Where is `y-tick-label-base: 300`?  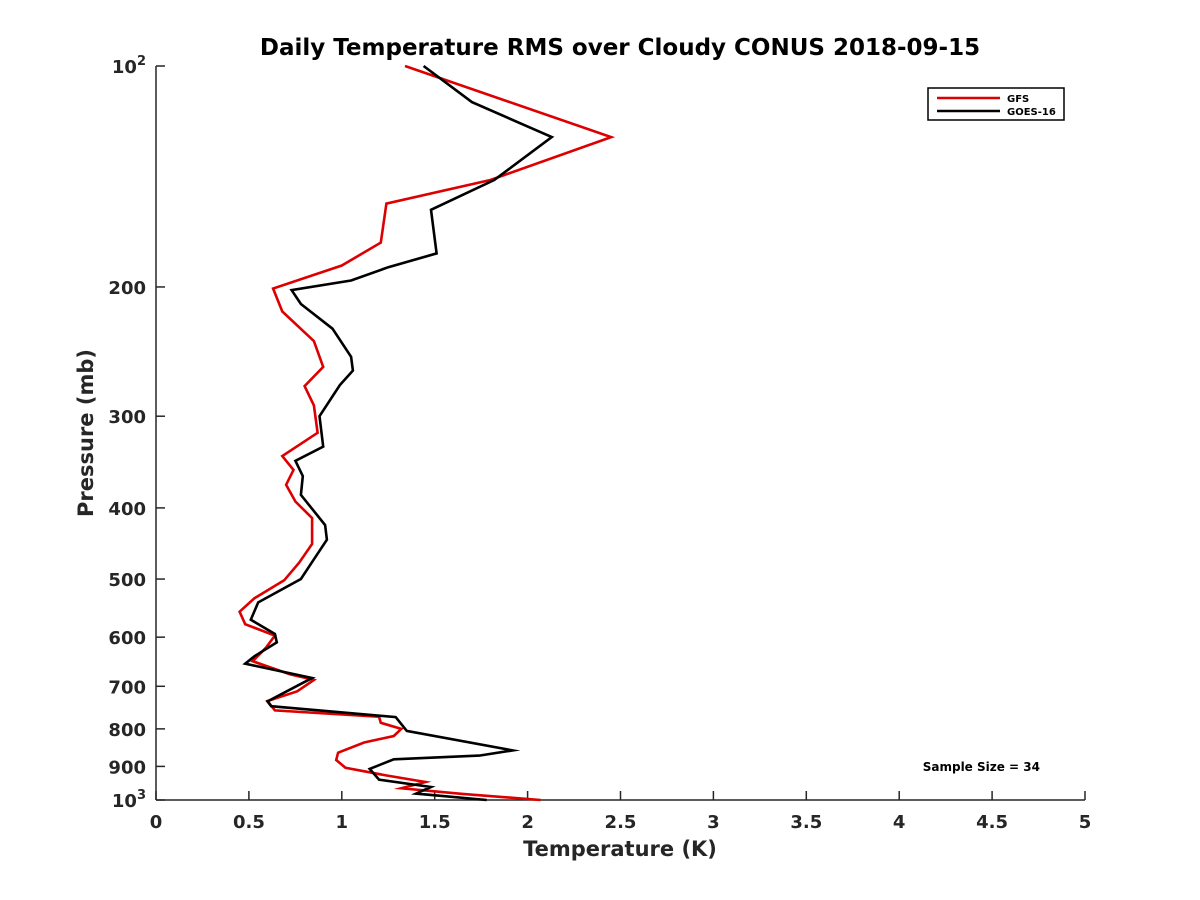 y-tick-label-base: 300 is located at coordinates (127, 417).